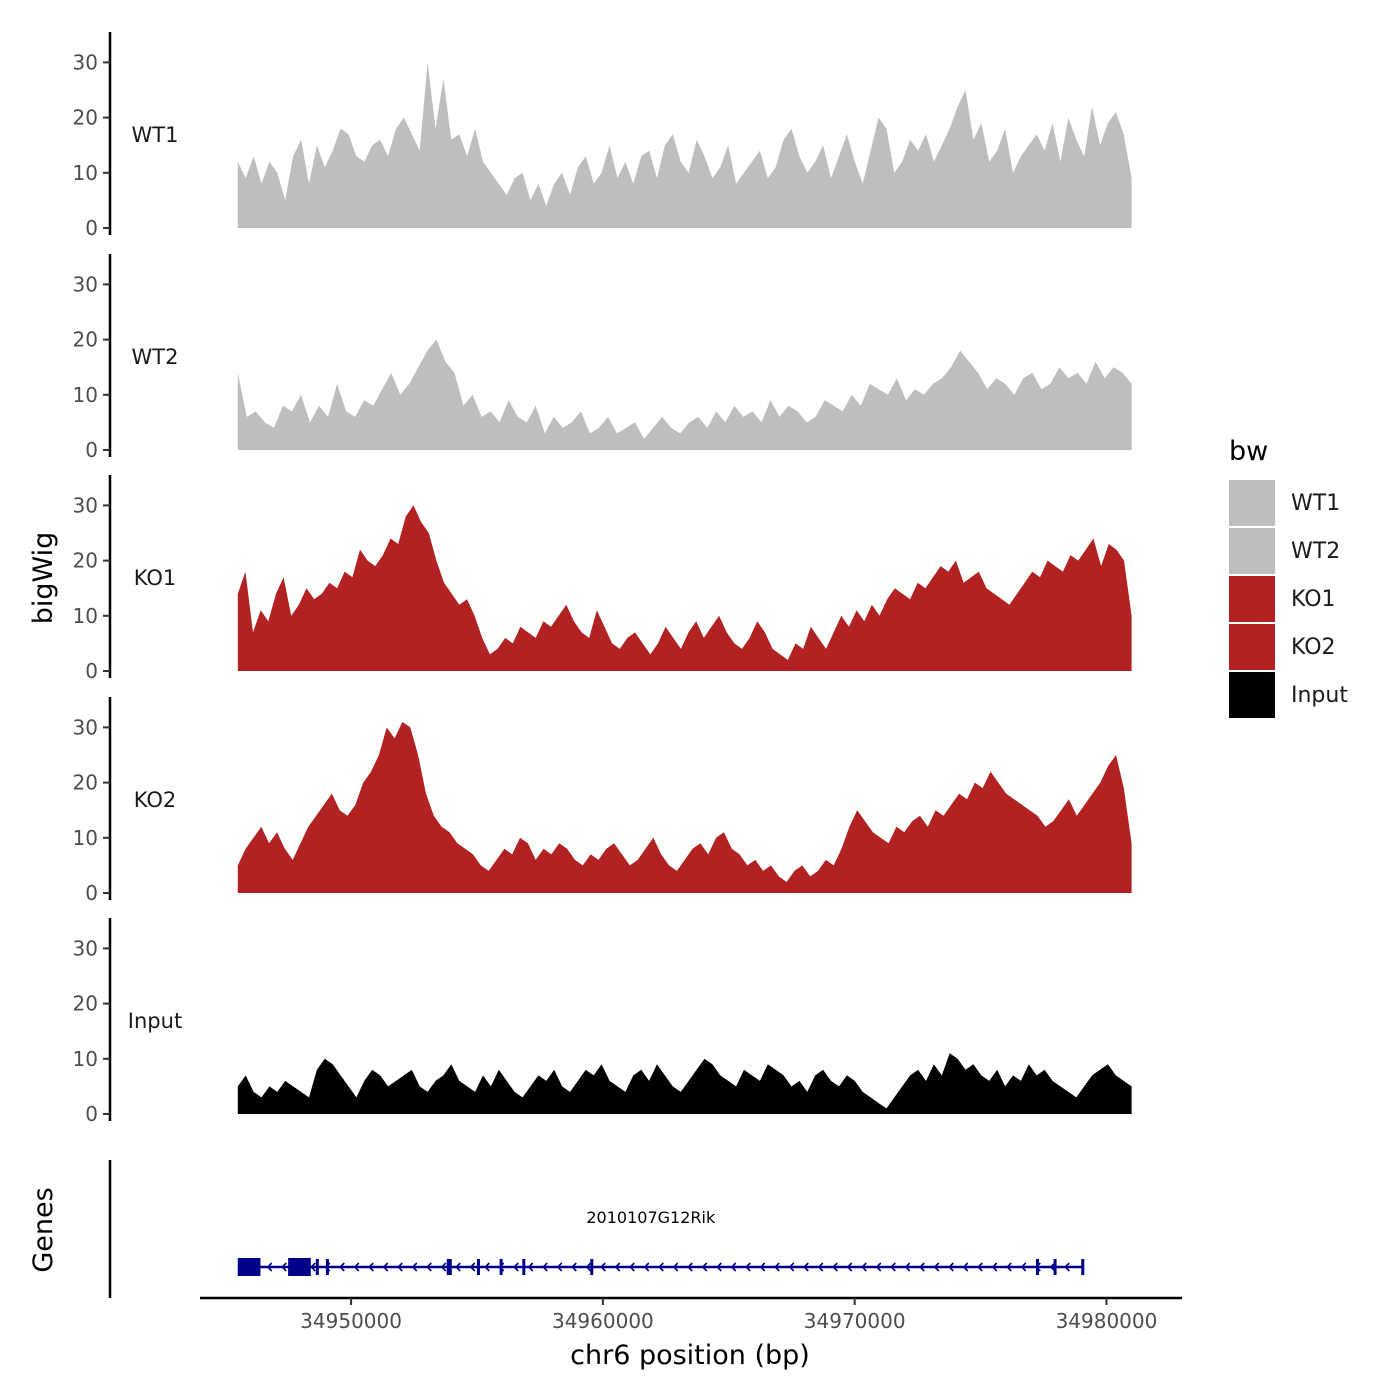  Describe the element at coordinates (603, 1321) in the screenshot. I see `x-tick-label: 34960000` at that location.